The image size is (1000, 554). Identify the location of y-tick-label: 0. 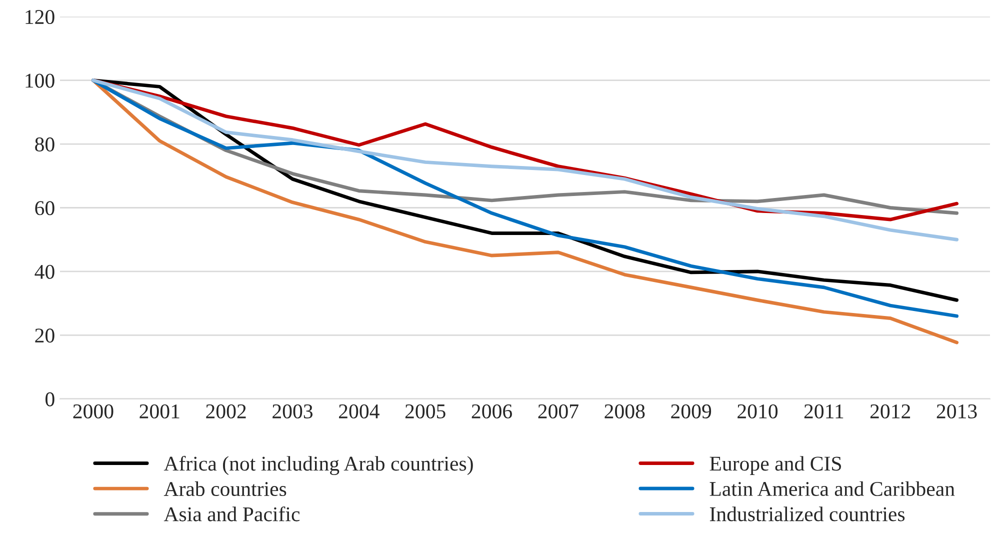
(50, 399).